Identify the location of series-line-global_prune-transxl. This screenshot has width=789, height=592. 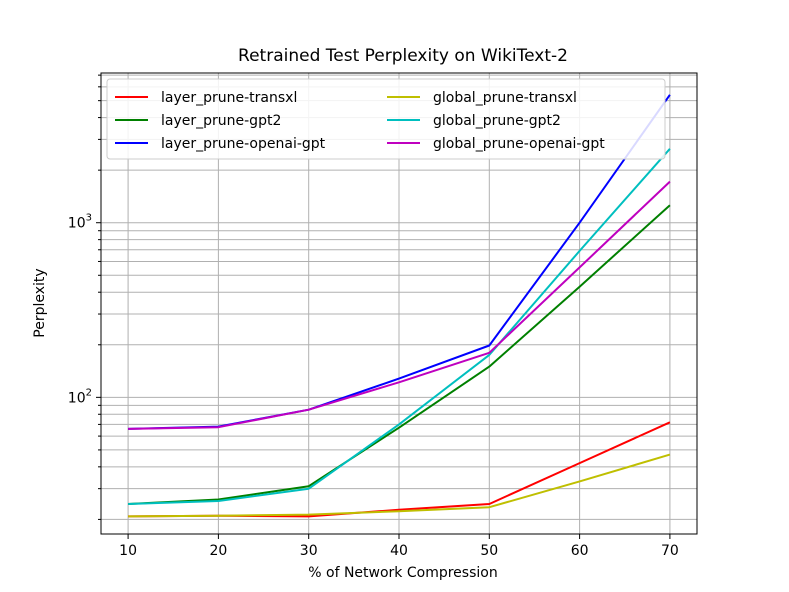
(399, 485).